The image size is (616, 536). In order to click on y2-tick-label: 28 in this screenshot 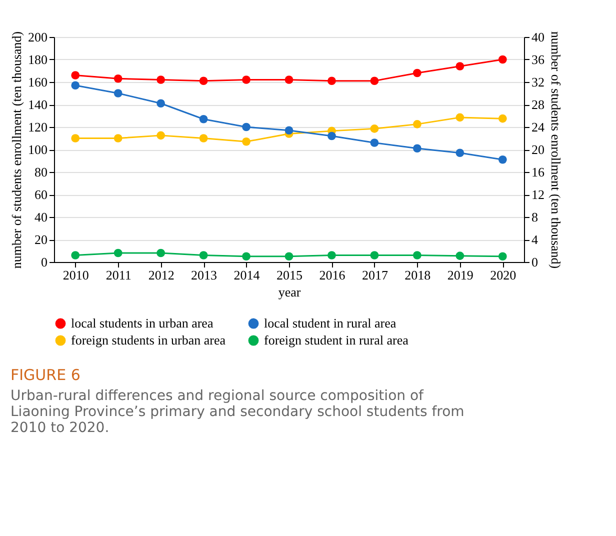, I will do `click(538, 104)`.